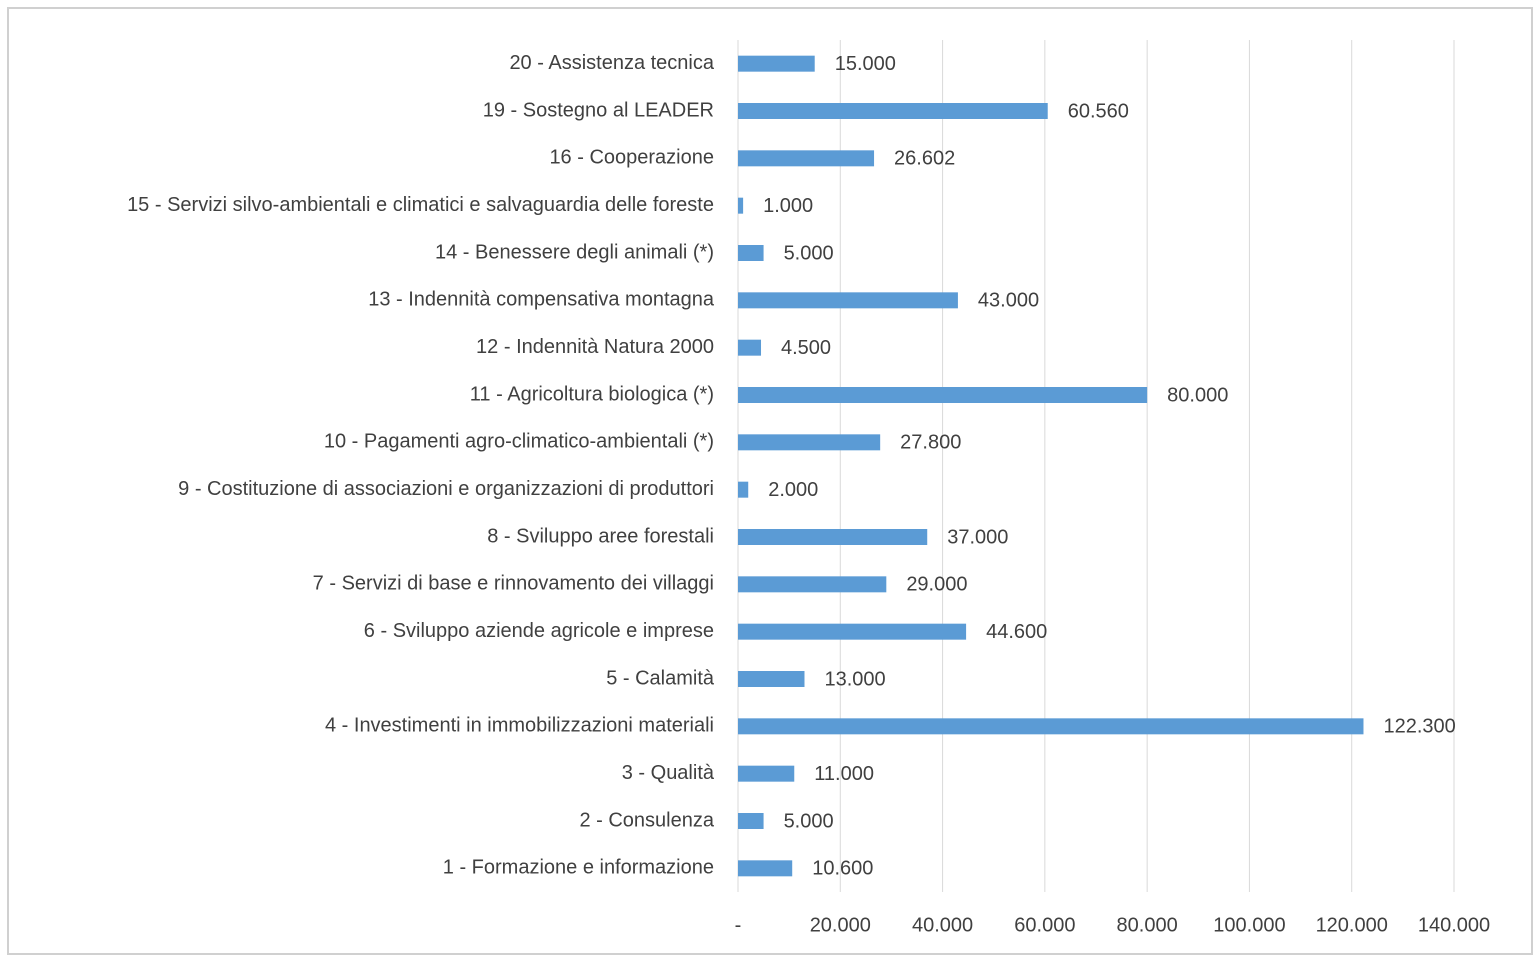 This screenshot has width=1540, height=955. I want to click on y-tick-label: 13 - Indennità compensativa montagna, so click(541, 300).